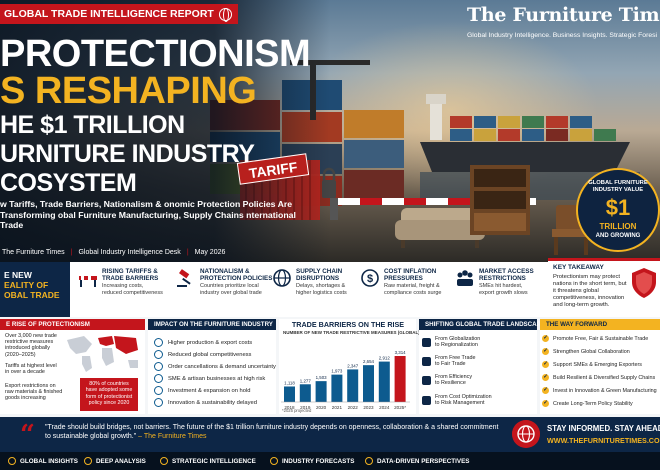 The height and width of the screenshot is (470, 660). What do you see at coordinates (158, 342) in the screenshot?
I see `cost-icon` at bounding box center [158, 342].